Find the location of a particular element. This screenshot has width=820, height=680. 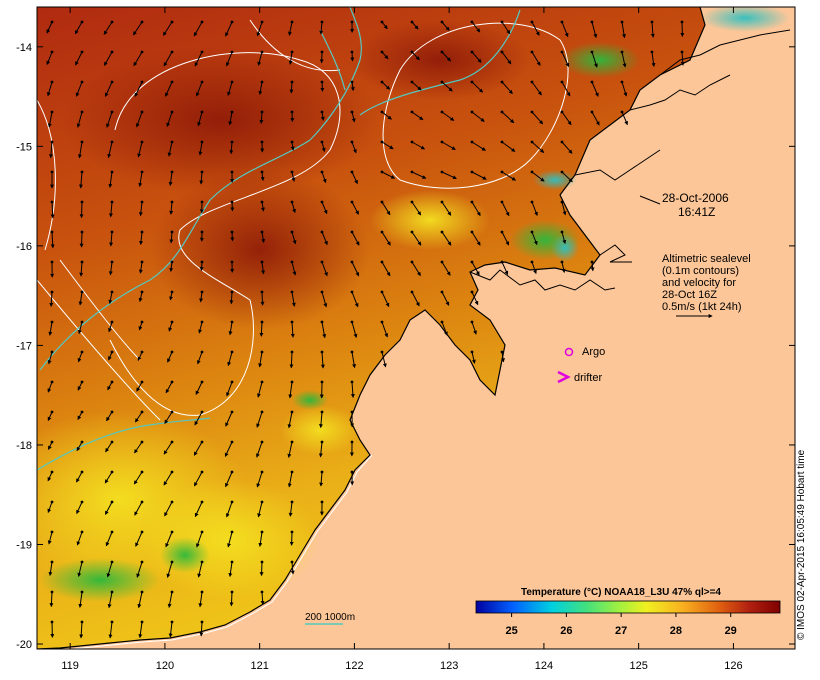

isobath-label: 200 1000m is located at coordinates (330, 617).